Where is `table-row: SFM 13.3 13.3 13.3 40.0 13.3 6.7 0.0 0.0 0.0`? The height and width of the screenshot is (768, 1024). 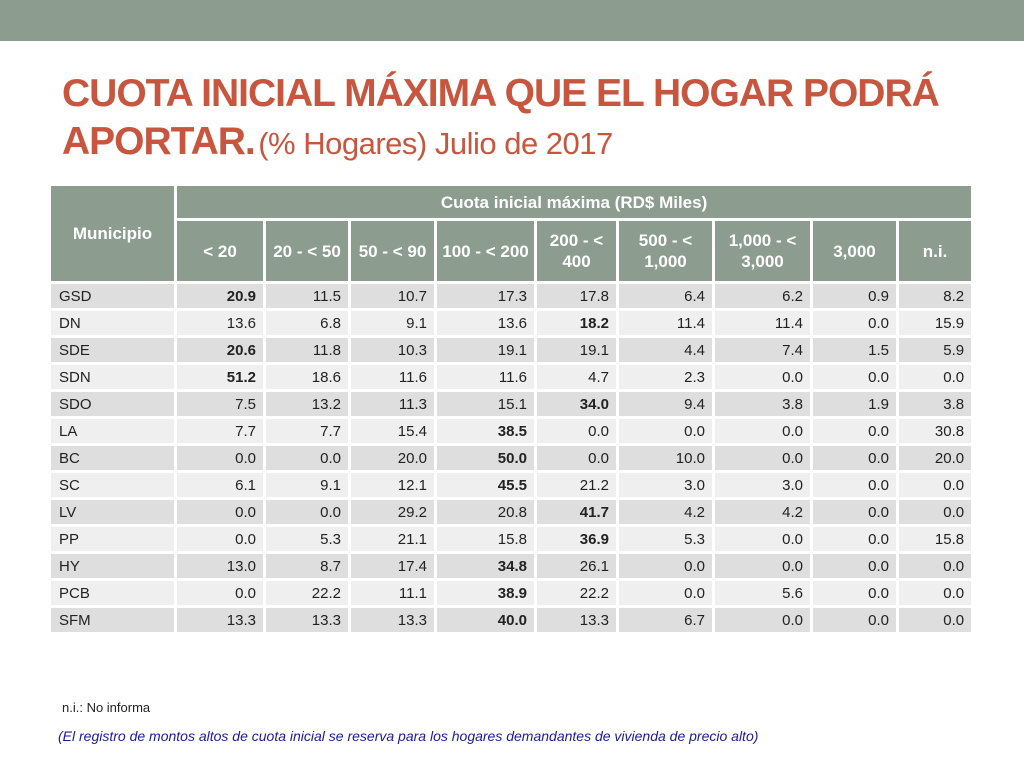
table-row: SFM 13.3 13.3 13.3 40.0 13.3 6.7 0.0 0.0 0.0 is located at coordinates (511, 620).